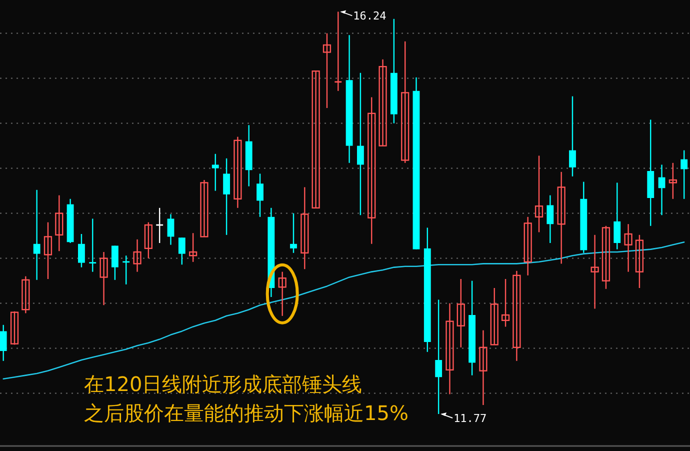  I want to click on annotation: 在120日线附近形成底部锤头线, so click(223, 384).